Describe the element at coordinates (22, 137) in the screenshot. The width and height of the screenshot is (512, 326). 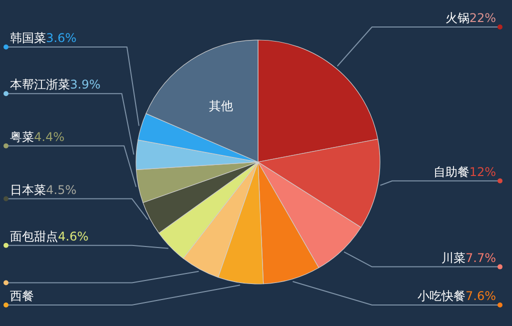
I see `slice-label: 粤菜` at that location.